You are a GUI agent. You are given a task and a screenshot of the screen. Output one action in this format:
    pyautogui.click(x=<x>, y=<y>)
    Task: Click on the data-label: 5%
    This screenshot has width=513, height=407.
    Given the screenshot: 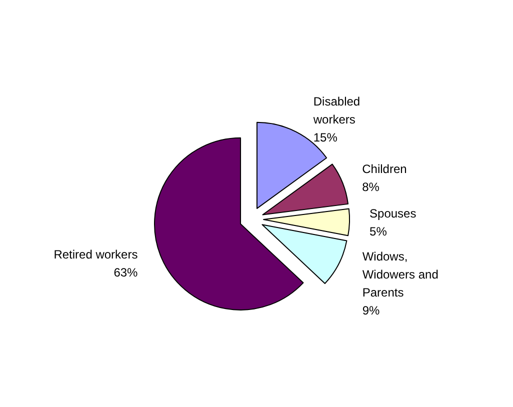 What is the action you would take?
    pyautogui.click(x=379, y=231)
    